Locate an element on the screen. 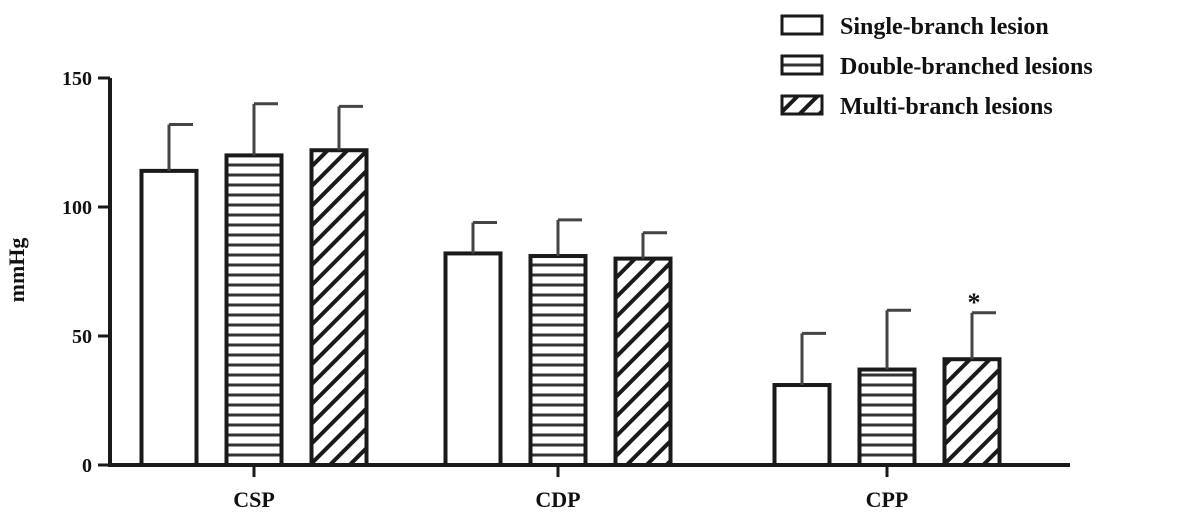 The height and width of the screenshot is (515, 1200). category-label-cdp: CDP is located at coordinates (557, 499).